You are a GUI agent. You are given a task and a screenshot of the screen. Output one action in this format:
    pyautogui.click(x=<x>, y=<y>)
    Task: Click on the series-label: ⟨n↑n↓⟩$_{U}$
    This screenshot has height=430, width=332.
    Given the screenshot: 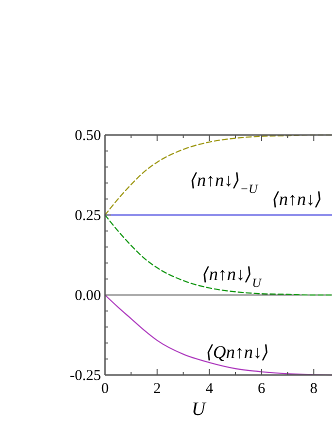 What is the action you would take?
    pyautogui.click(x=232, y=277)
    